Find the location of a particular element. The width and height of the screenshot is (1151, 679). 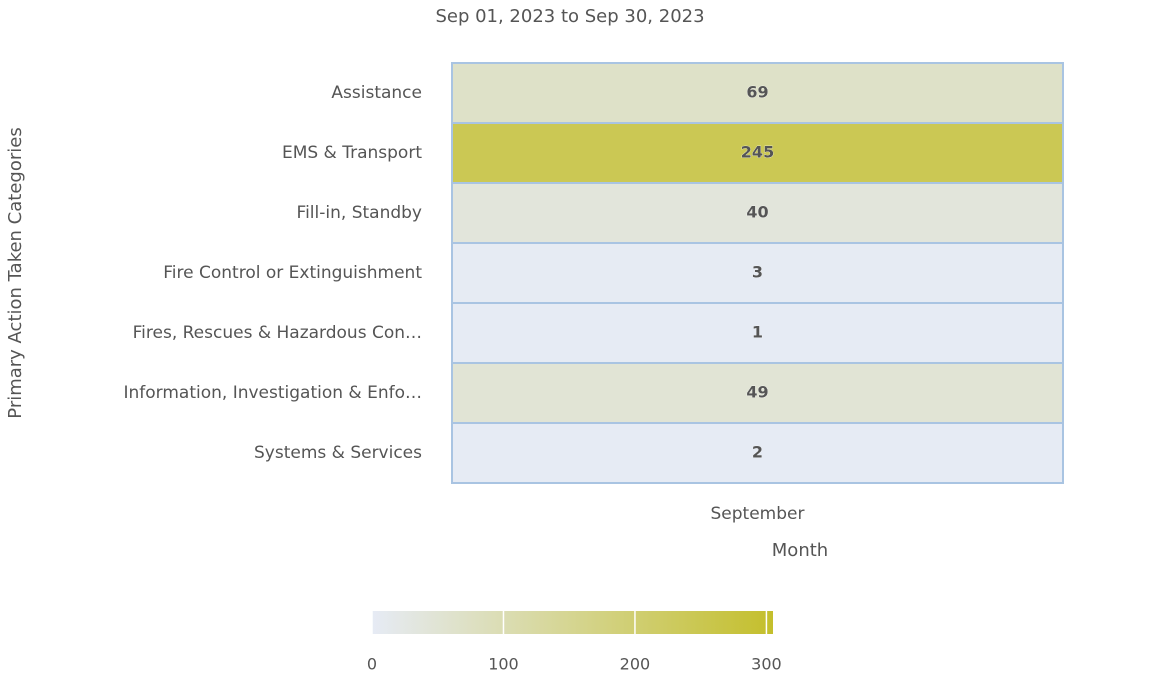

y-tick-label: EMS & Transport is located at coordinates (352, 153).